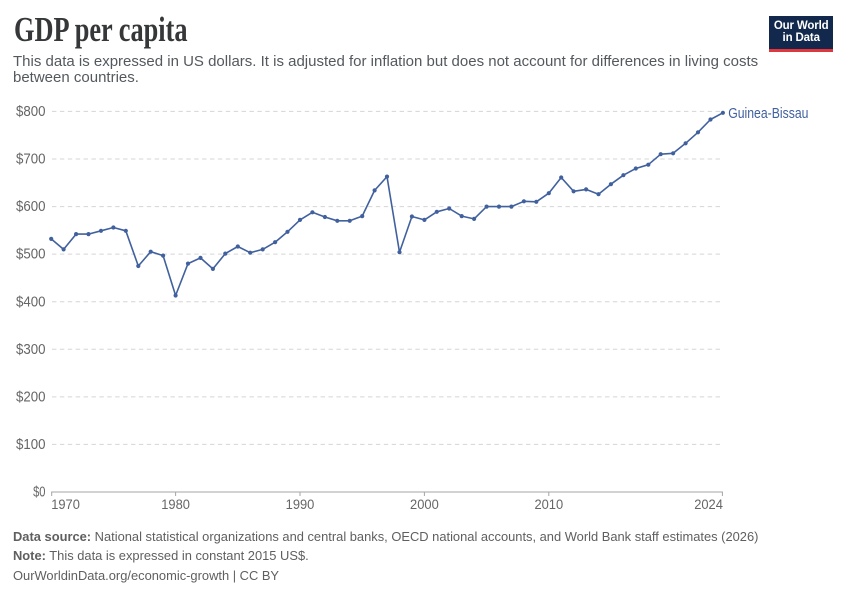 This screenshot has width=850, height=600. Describe the element at coordinates (31, 398) in the screenshot. I see `svg-text: $200` at that location.